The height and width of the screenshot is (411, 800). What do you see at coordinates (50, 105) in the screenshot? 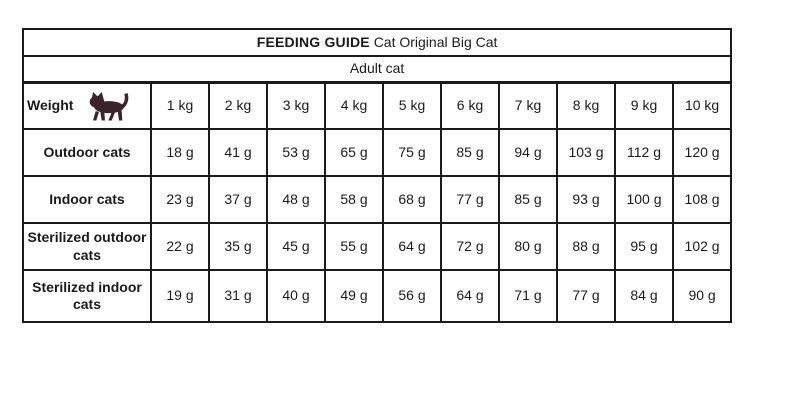
I see `weight-label: Weight` at bounding box center [50, 105].